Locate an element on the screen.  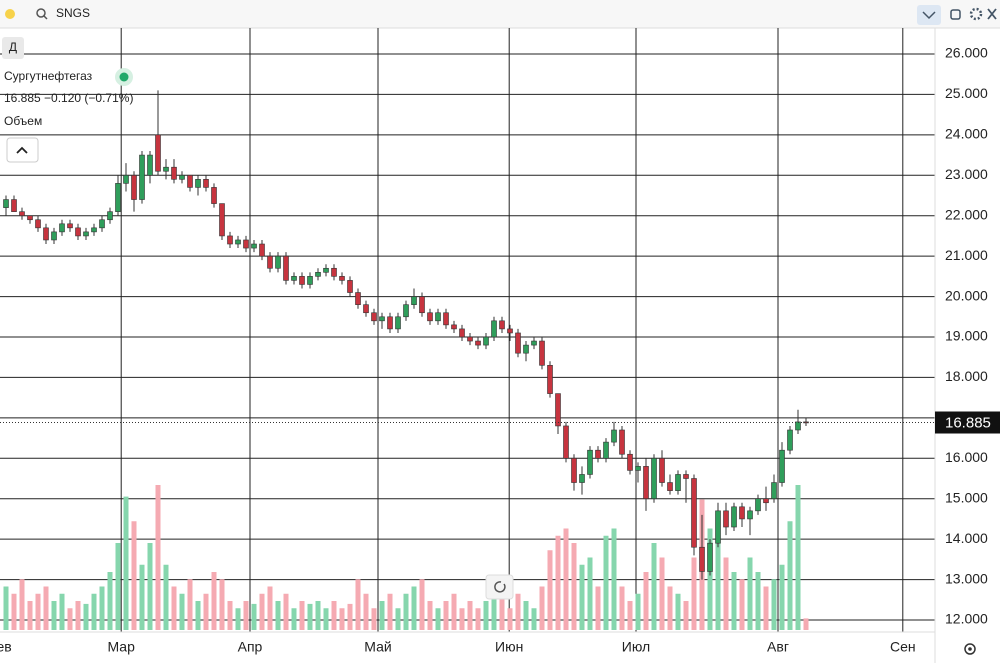
y-tick-label: 15.000 is located at coordinates (966, 497).